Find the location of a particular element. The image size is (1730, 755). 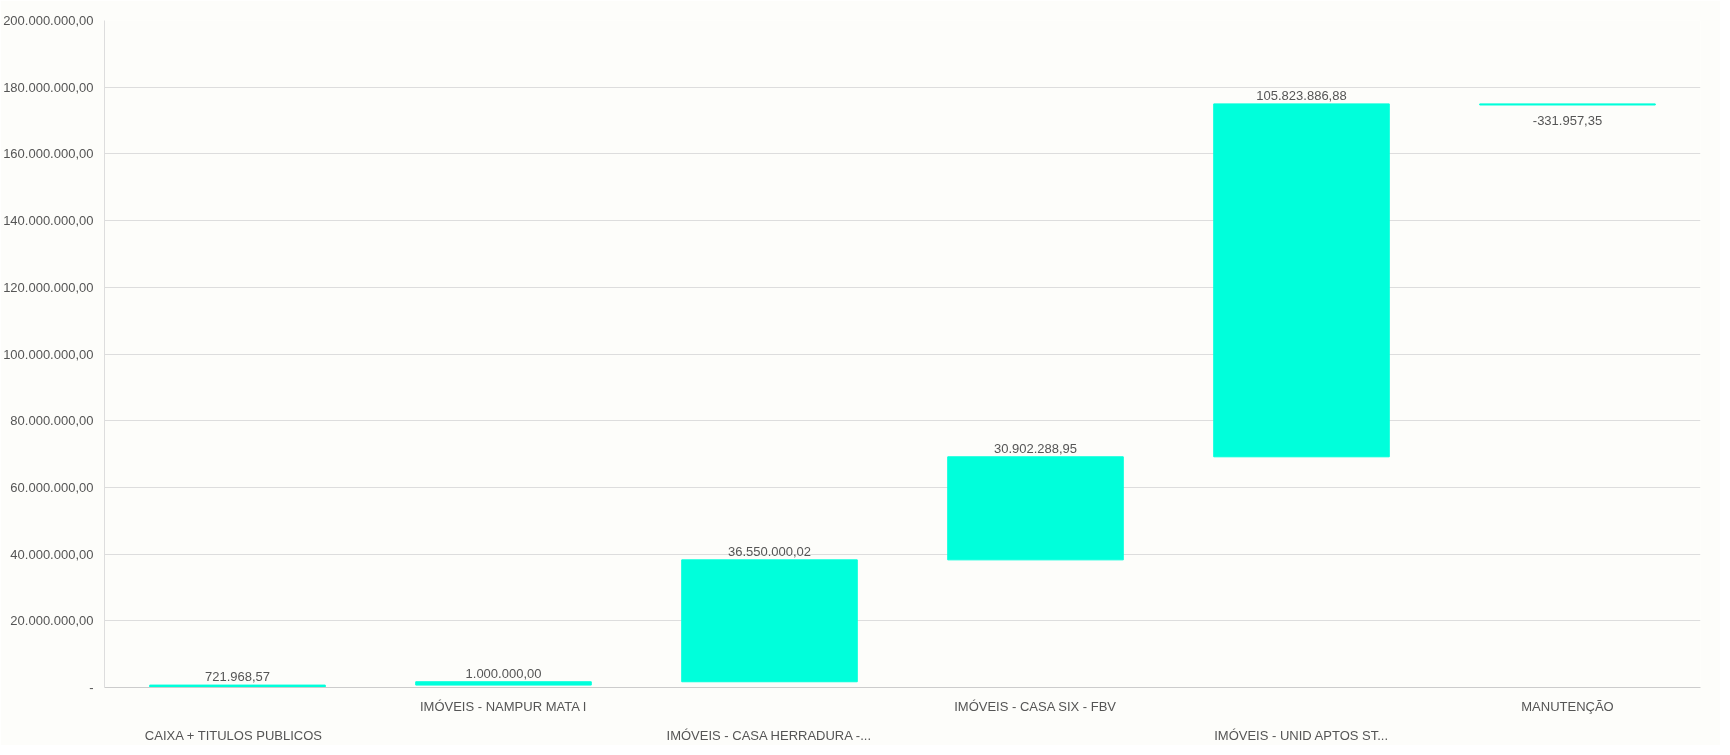

data-label: 721.968,57 is located at coordinates (237, 677).